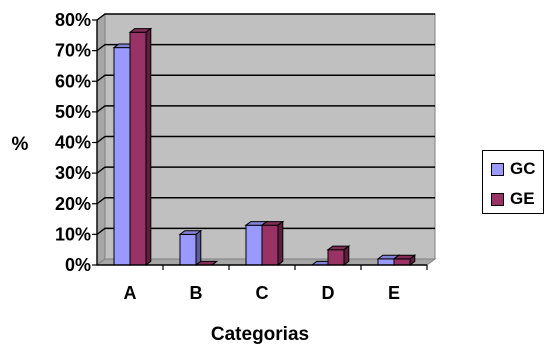 The width and height of the screenshot is (545, 346). I want to click on bar-gc-b, so click(190, 248).